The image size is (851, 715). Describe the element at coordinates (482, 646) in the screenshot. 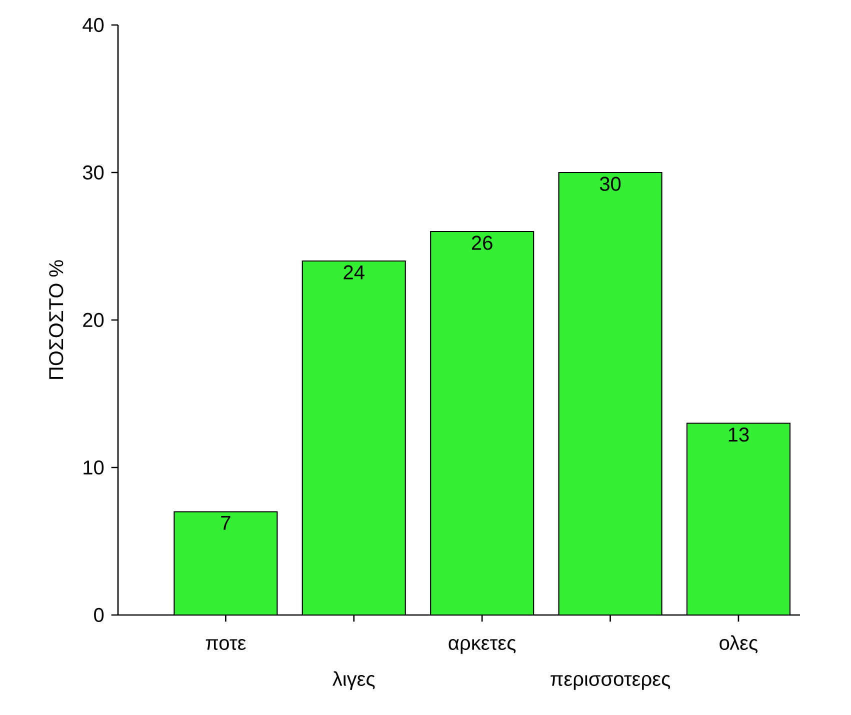

I see `x-tick-label: αρκετες` at that location.